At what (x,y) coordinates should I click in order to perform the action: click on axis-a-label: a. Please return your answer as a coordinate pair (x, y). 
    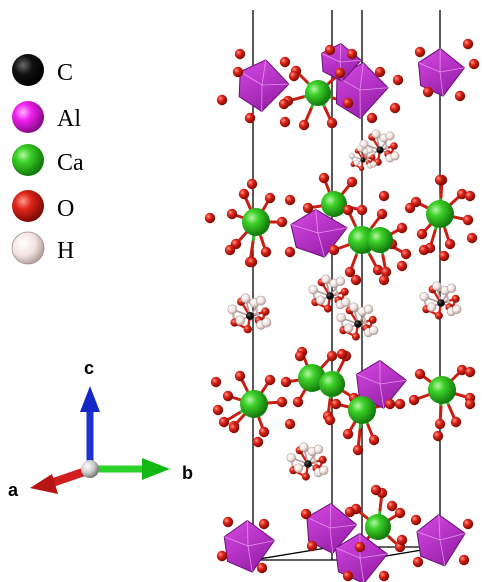
    Looking at the image, I should click on (13, 490).